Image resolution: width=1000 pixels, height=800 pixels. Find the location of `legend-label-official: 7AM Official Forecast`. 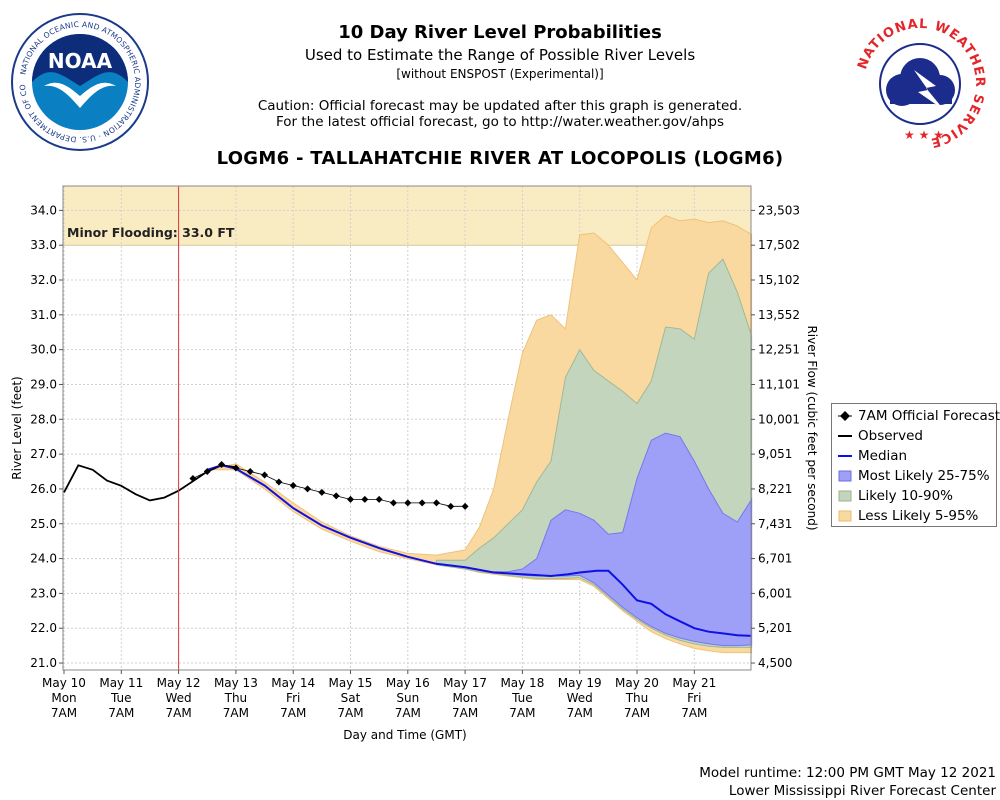

legend-label-official: 7AM Official Forecast is located at coordinates (929, 416).